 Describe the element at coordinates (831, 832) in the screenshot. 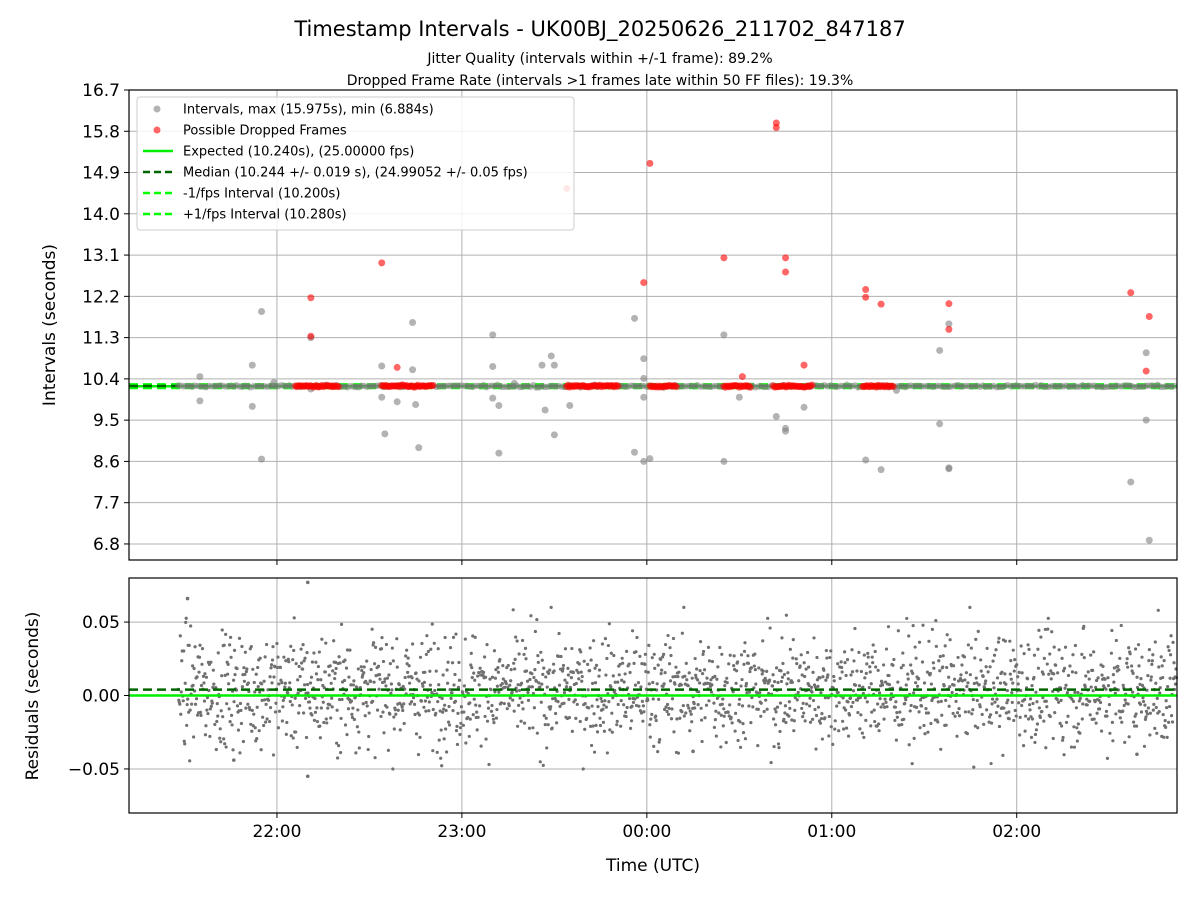

I see `x-tick-label: 01:00` at that location.